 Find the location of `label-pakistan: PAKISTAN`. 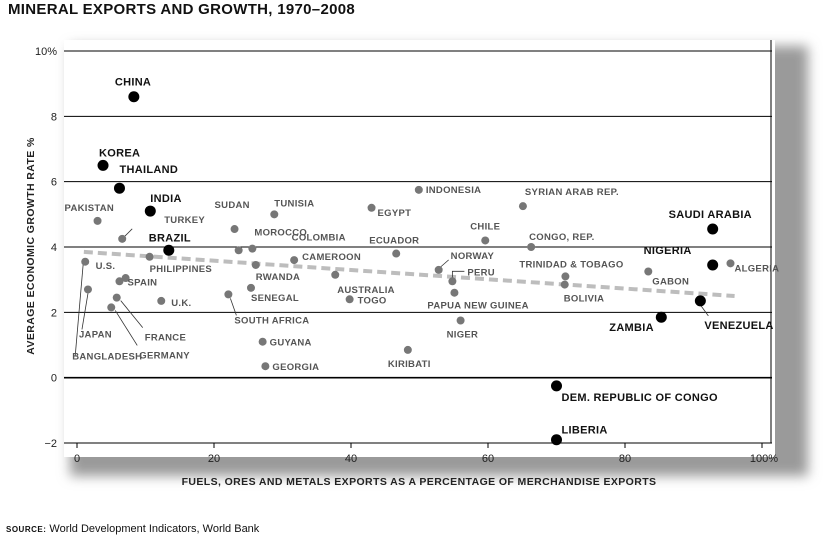

label-pakistan: PAKISTAN is located at coordinates (90, 208).